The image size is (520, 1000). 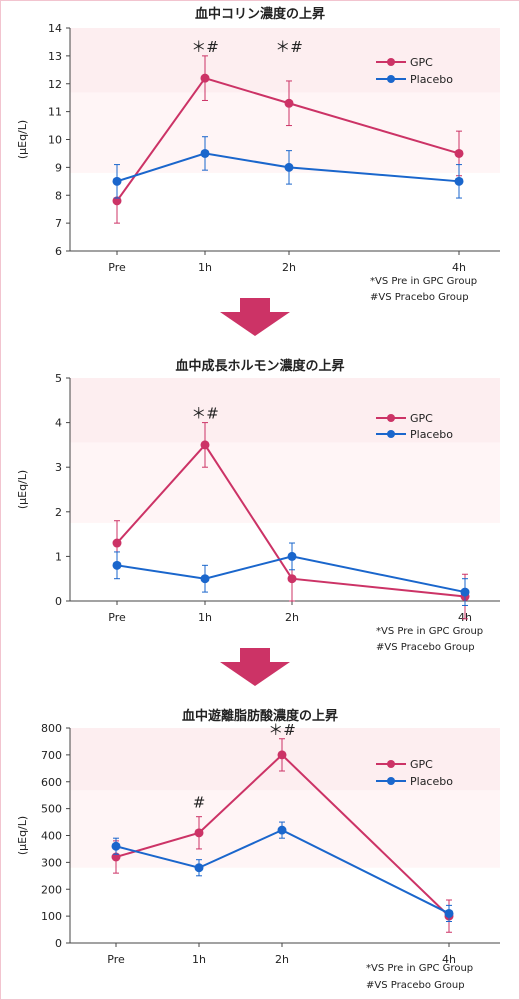 What do you see at coordinates (260, 14) in the screenshot?
I see `chart-title: 血中コリン濃度の上昇` at bounding box center [260, 14].